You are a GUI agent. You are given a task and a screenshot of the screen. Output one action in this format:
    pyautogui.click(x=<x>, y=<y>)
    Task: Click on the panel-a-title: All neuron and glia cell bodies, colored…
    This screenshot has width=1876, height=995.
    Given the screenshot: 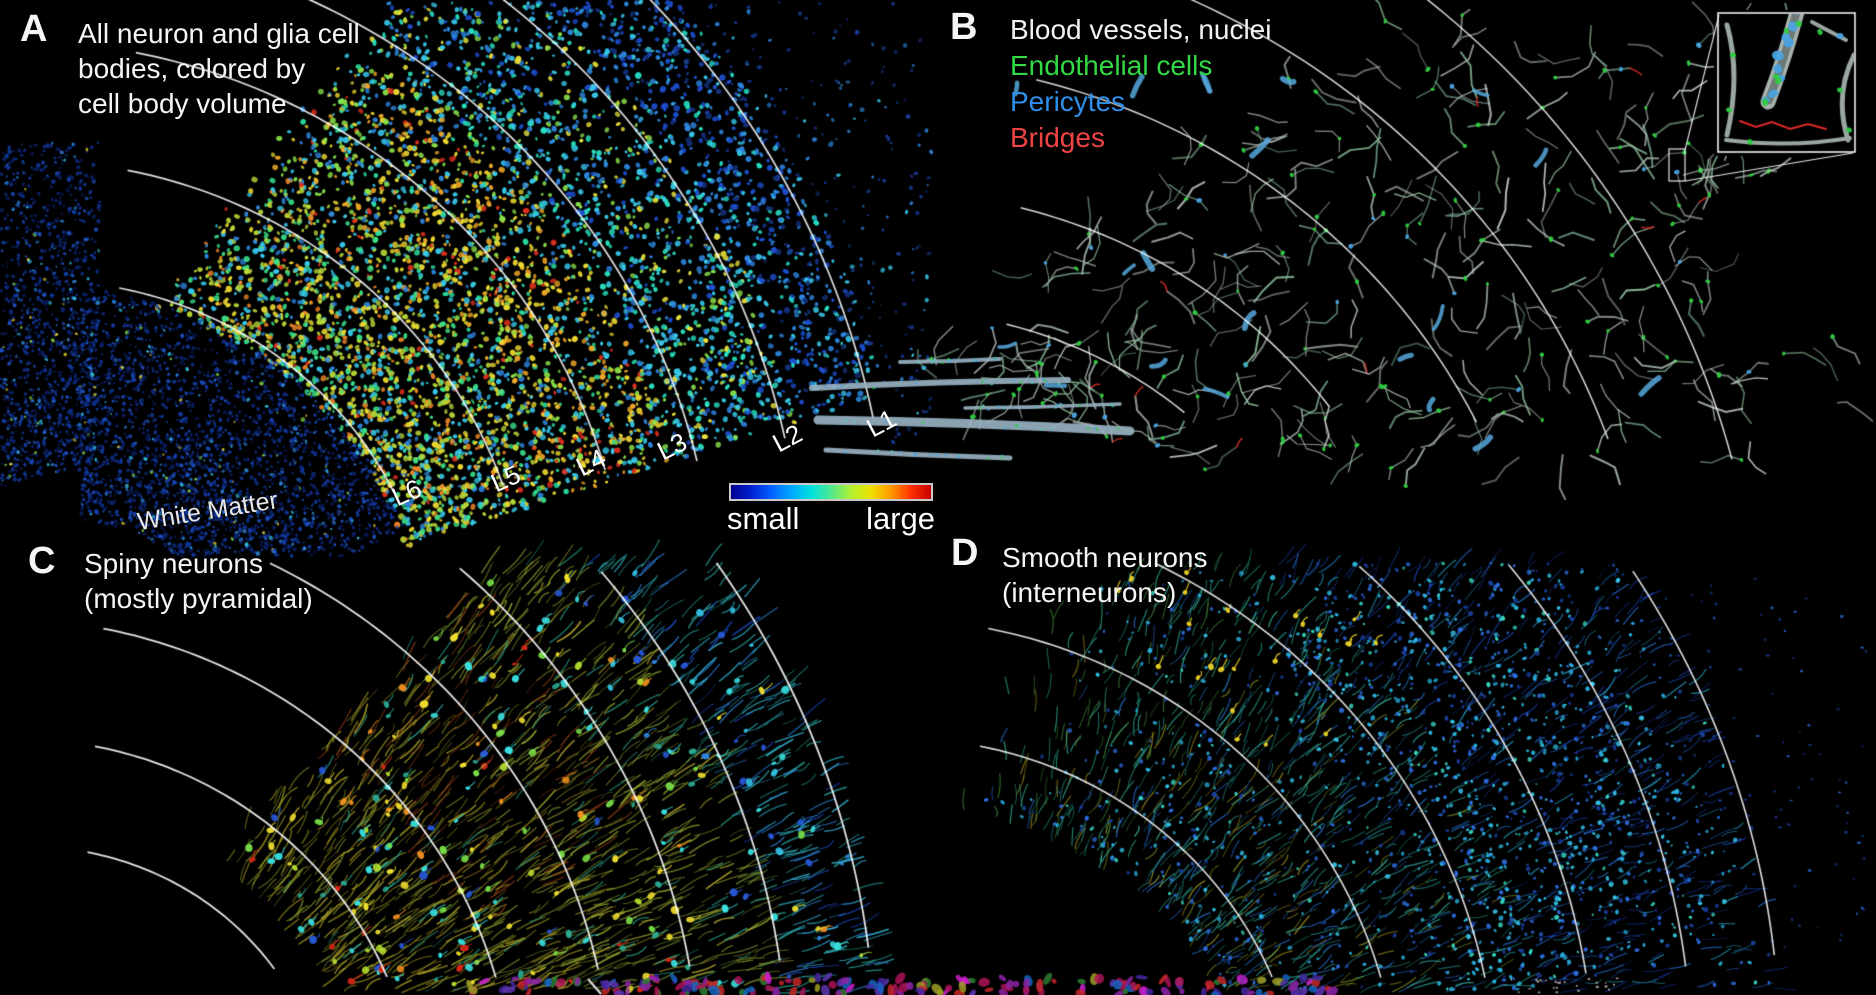 What is the action you would take?
    pyautogui.click(x=219, y=68)
    